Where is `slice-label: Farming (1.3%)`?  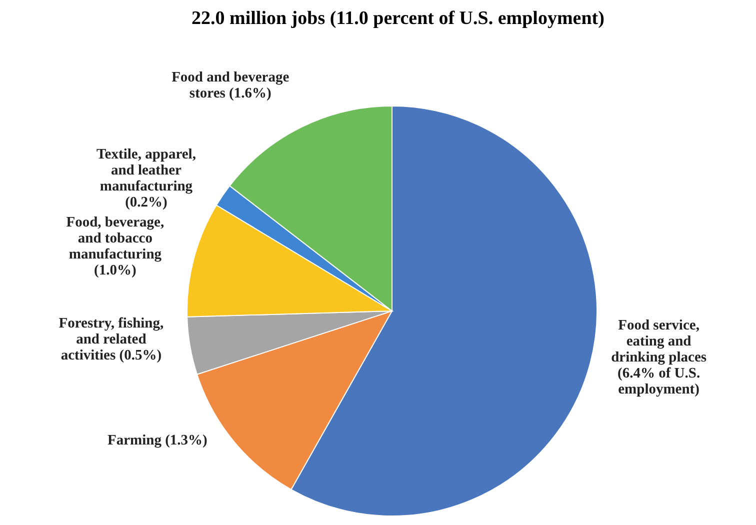 slice-label: Farming (1.3%) is located at coordinates (158, 440).